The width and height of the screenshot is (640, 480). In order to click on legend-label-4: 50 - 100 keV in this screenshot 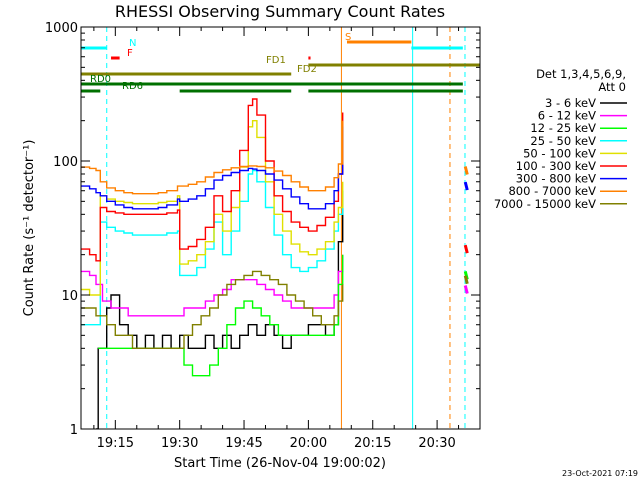, I will do `click(559, 153)`.